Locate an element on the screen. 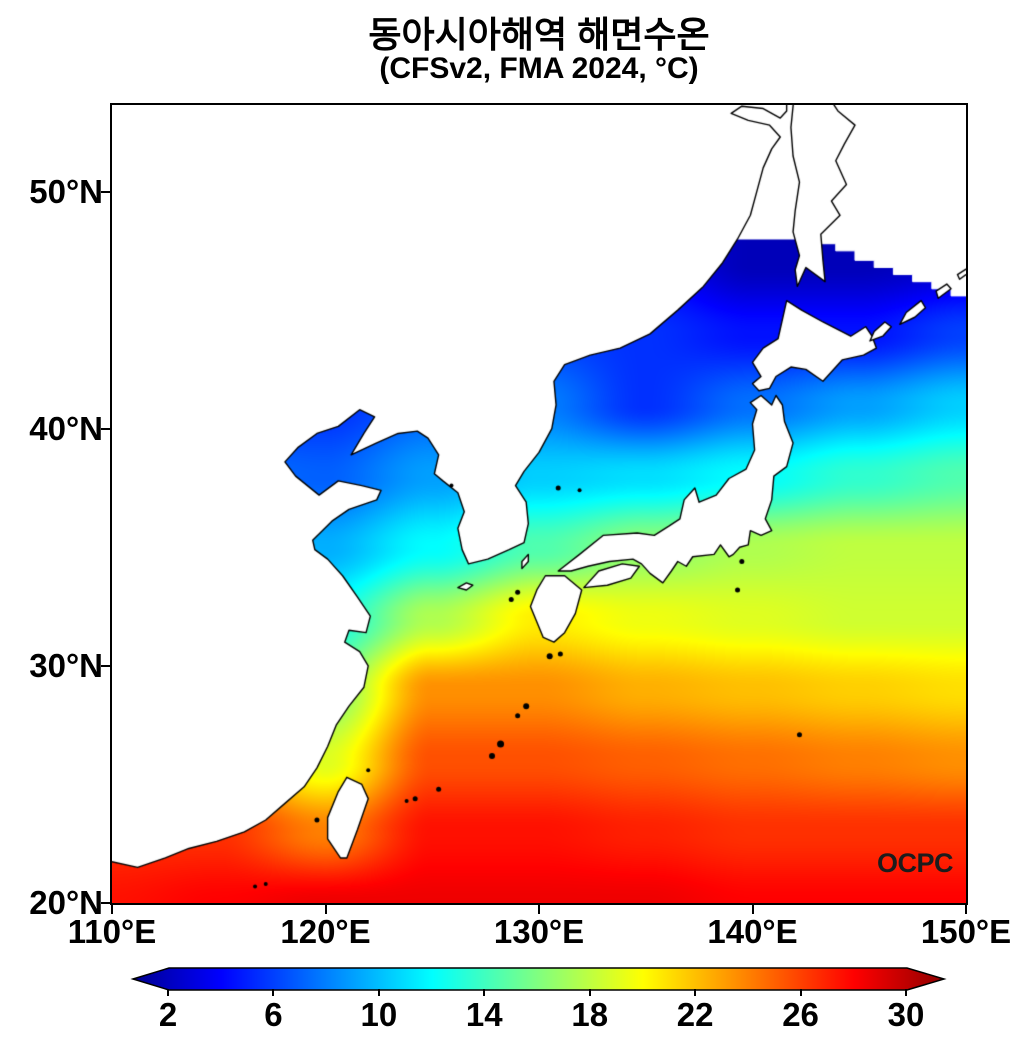 The width and height of the screenshot is (1025, 1049). y-axis-label: 40°N is located at coordinates (66, 428).